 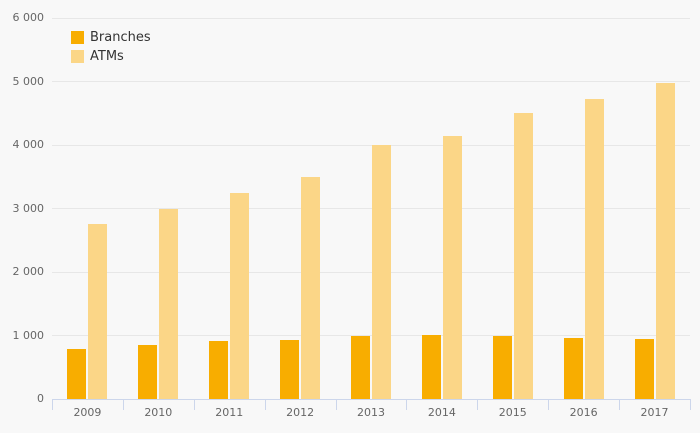 I want to click on y-axis-label: 4 000, so click(x=28, y=144).